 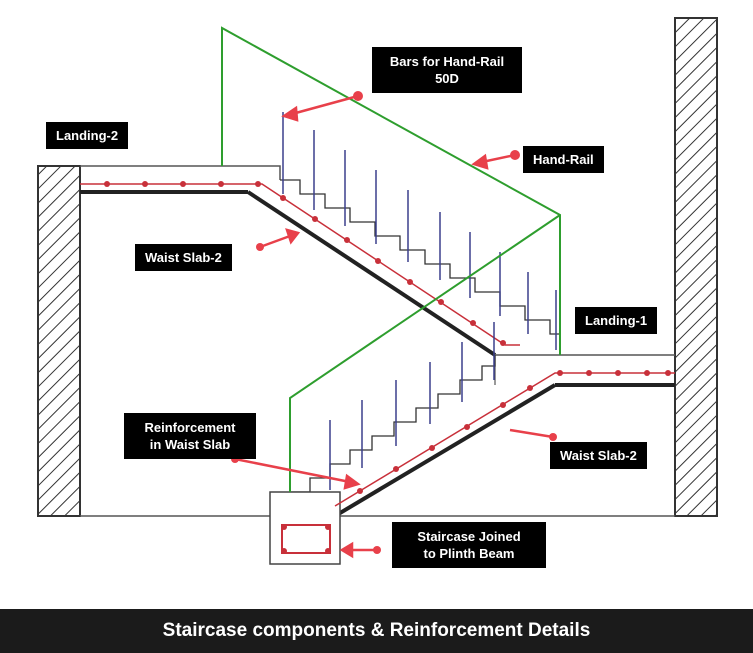 I want to click on waist-slab-upper-label: Waist Slab-2, so click(x=183, y=257).